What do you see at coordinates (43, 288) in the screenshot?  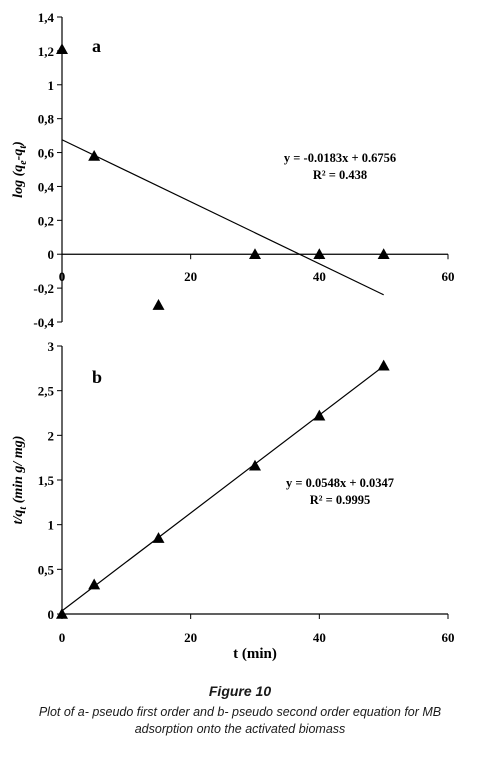 I see `y-tick-label: -0,2` at bounding box center [43, 288].